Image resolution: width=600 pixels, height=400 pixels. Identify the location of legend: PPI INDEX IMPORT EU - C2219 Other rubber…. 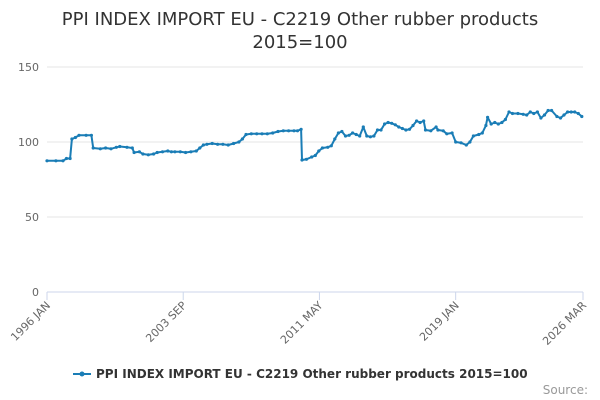
(300, 374).